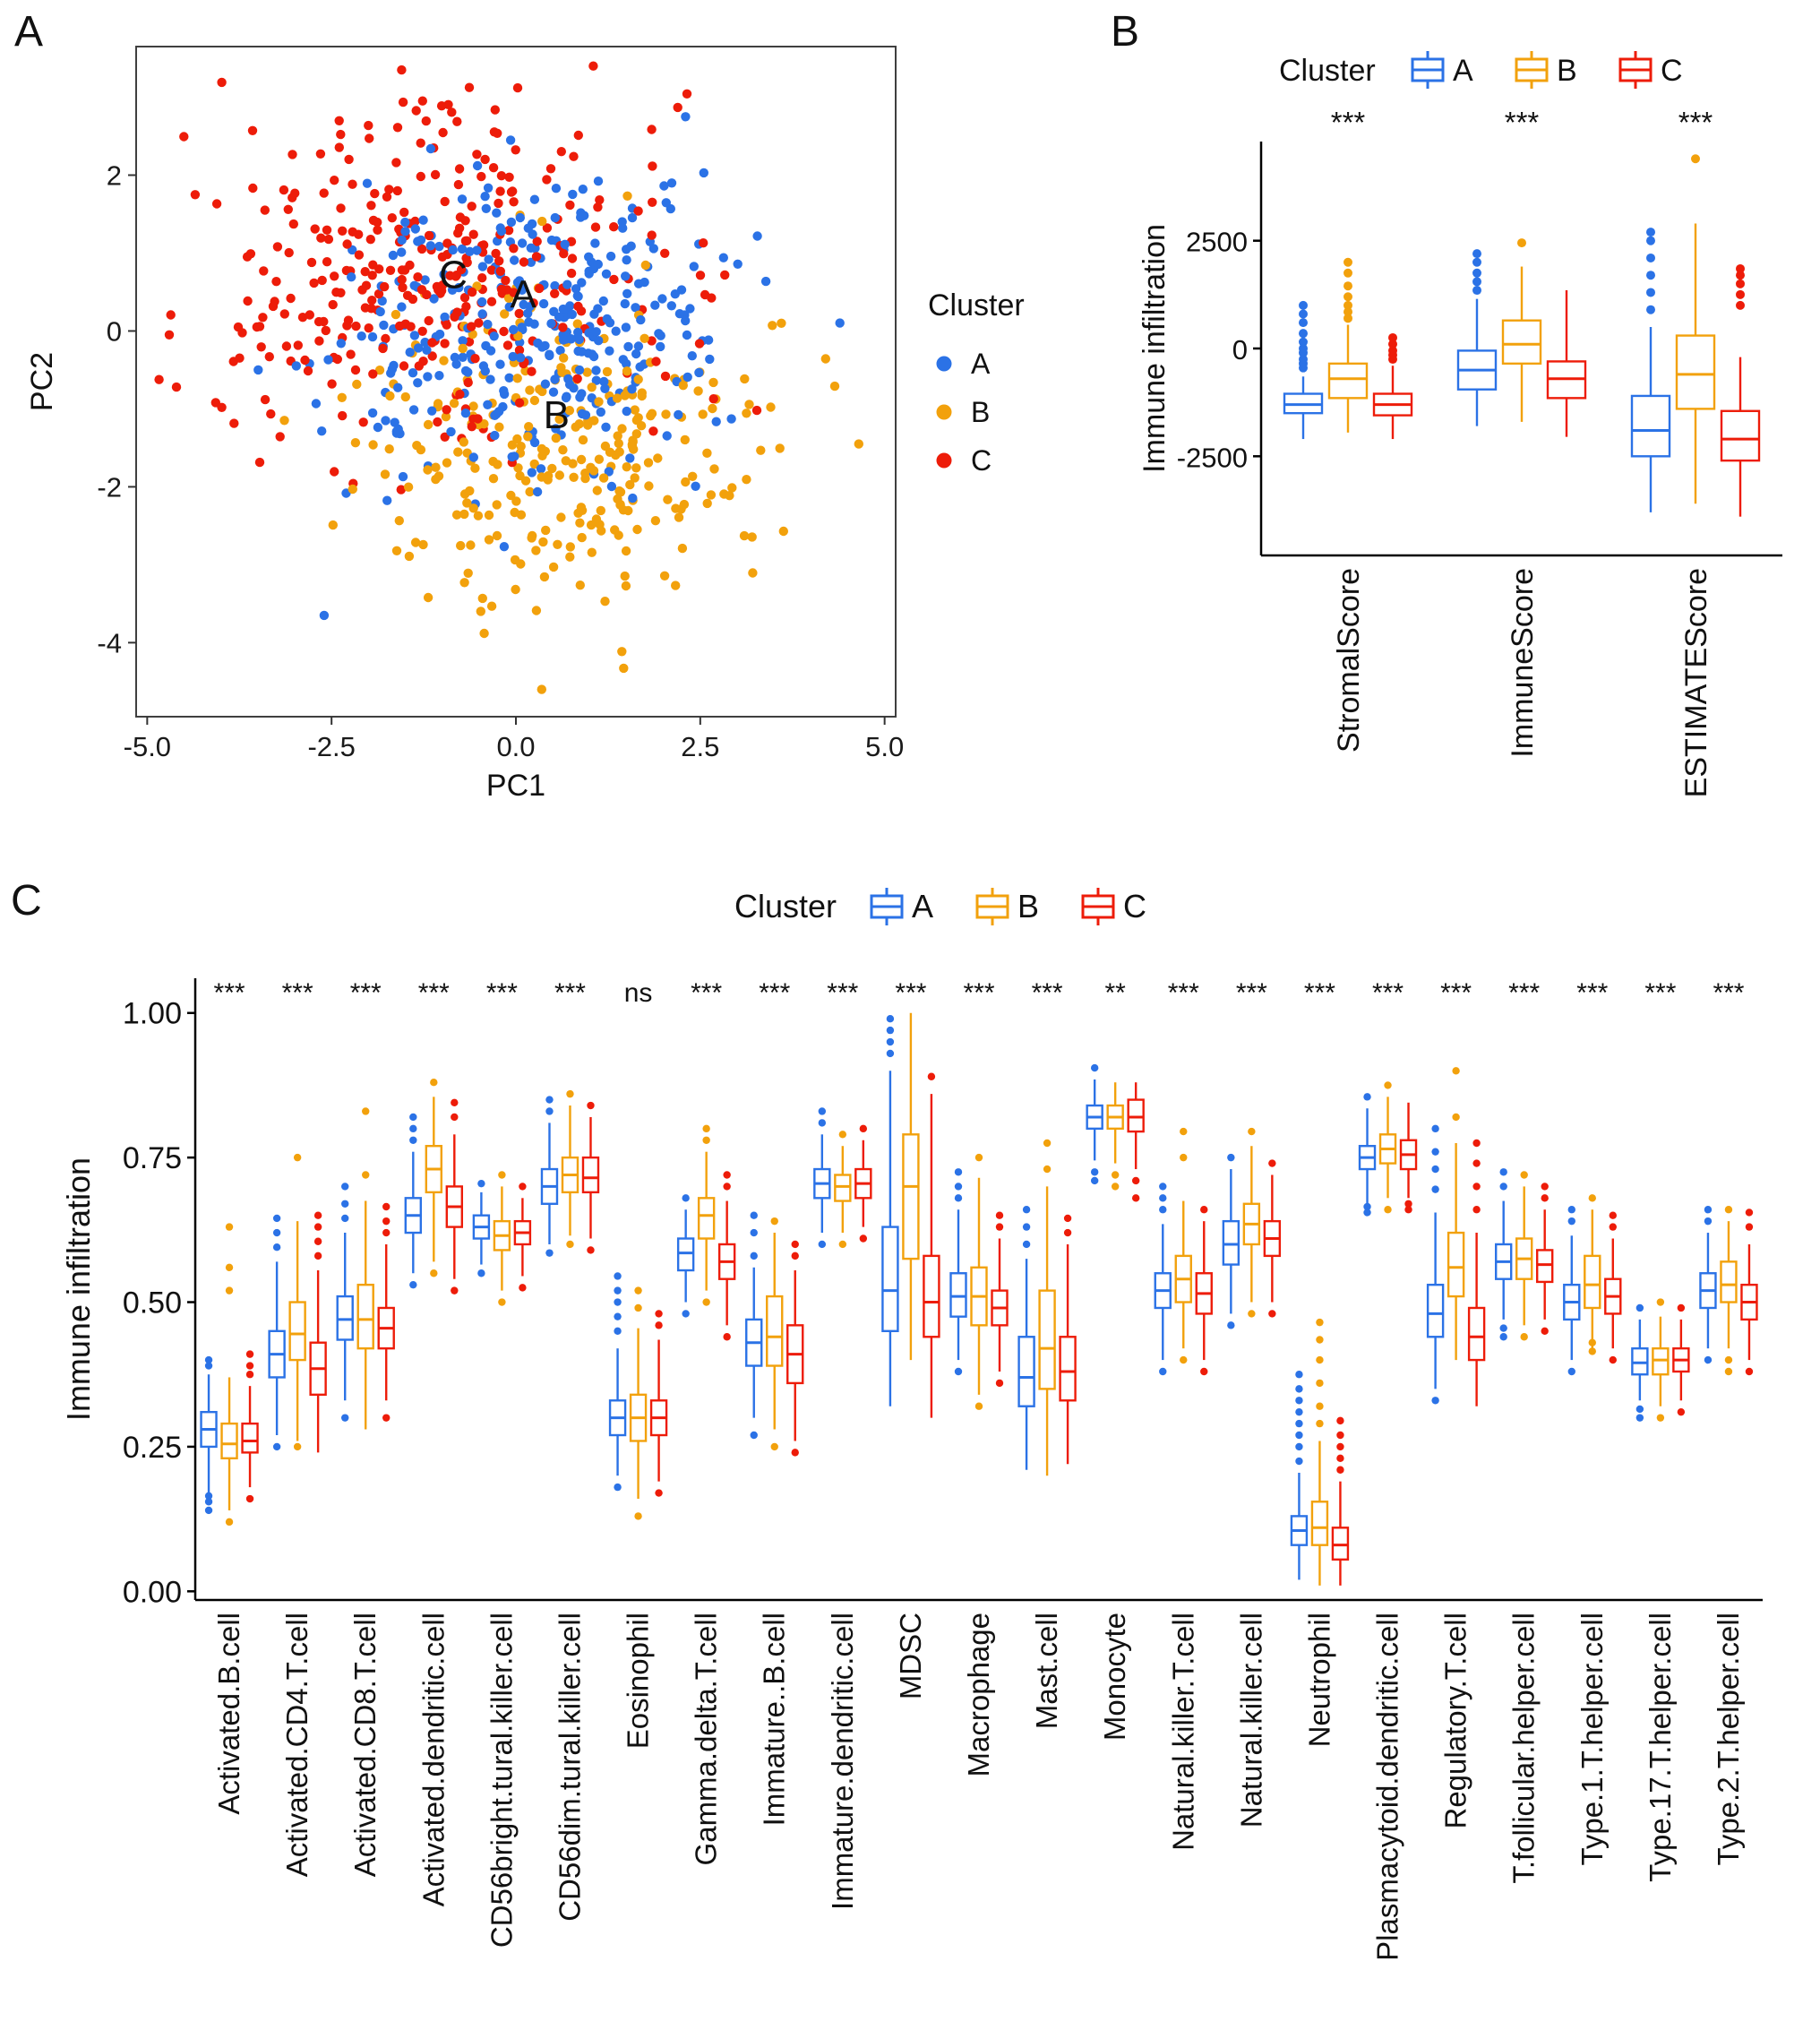  I want to click on category-Activated.B.cell: *** Activated.B.cell, so click(229, 1396).